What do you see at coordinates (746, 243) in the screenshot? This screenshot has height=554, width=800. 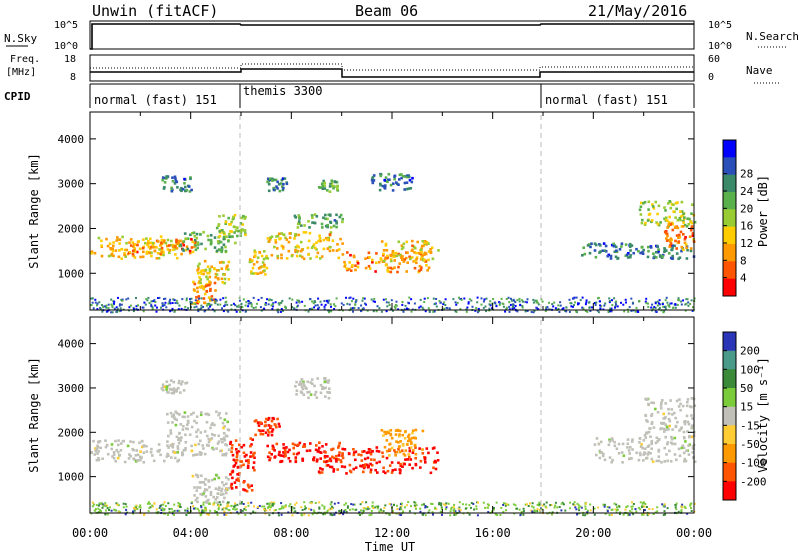 I see `colorbar-tick-label: 12` at bounding box center [746, 243].